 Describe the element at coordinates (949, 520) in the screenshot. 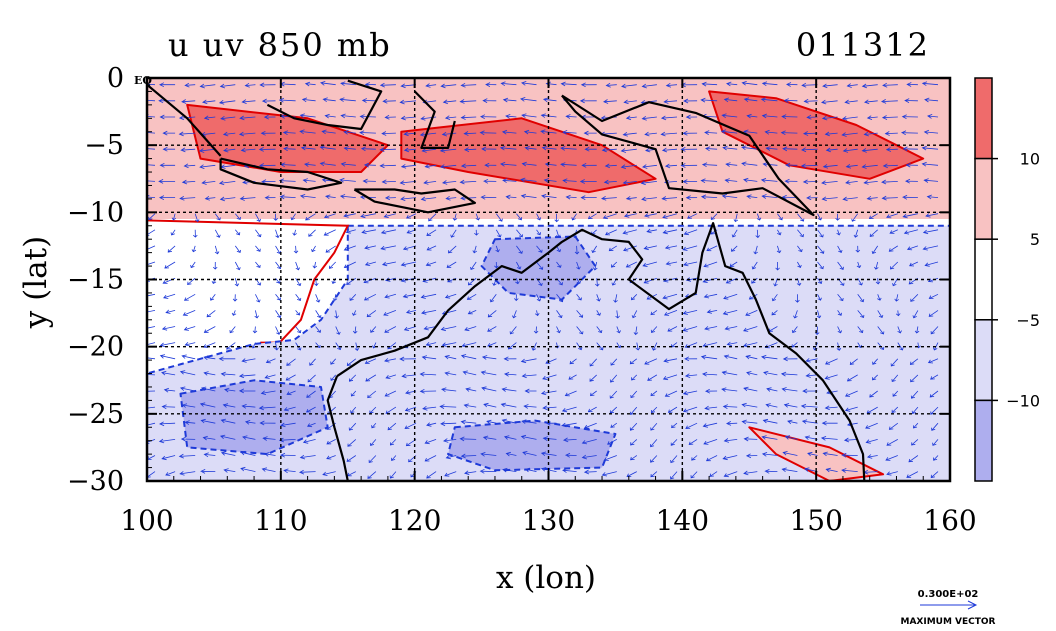

I see `x-tick-label: 160` at that location.